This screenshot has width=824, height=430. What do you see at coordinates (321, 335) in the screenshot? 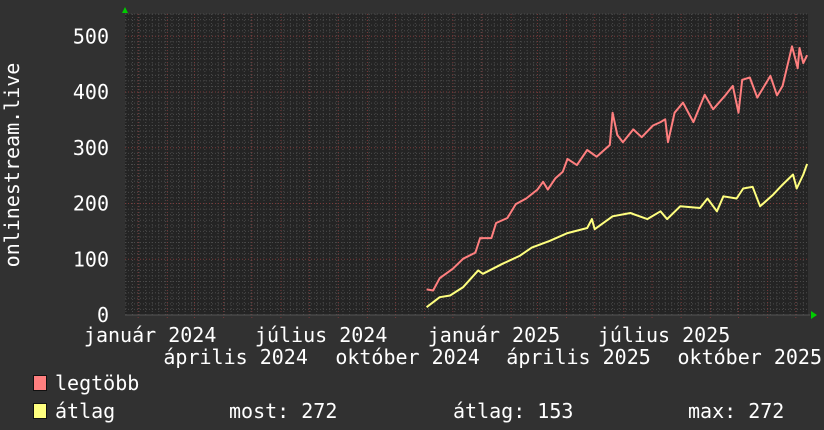
I see `x-tick-label: július 2024` at bounding box center [321, 335].